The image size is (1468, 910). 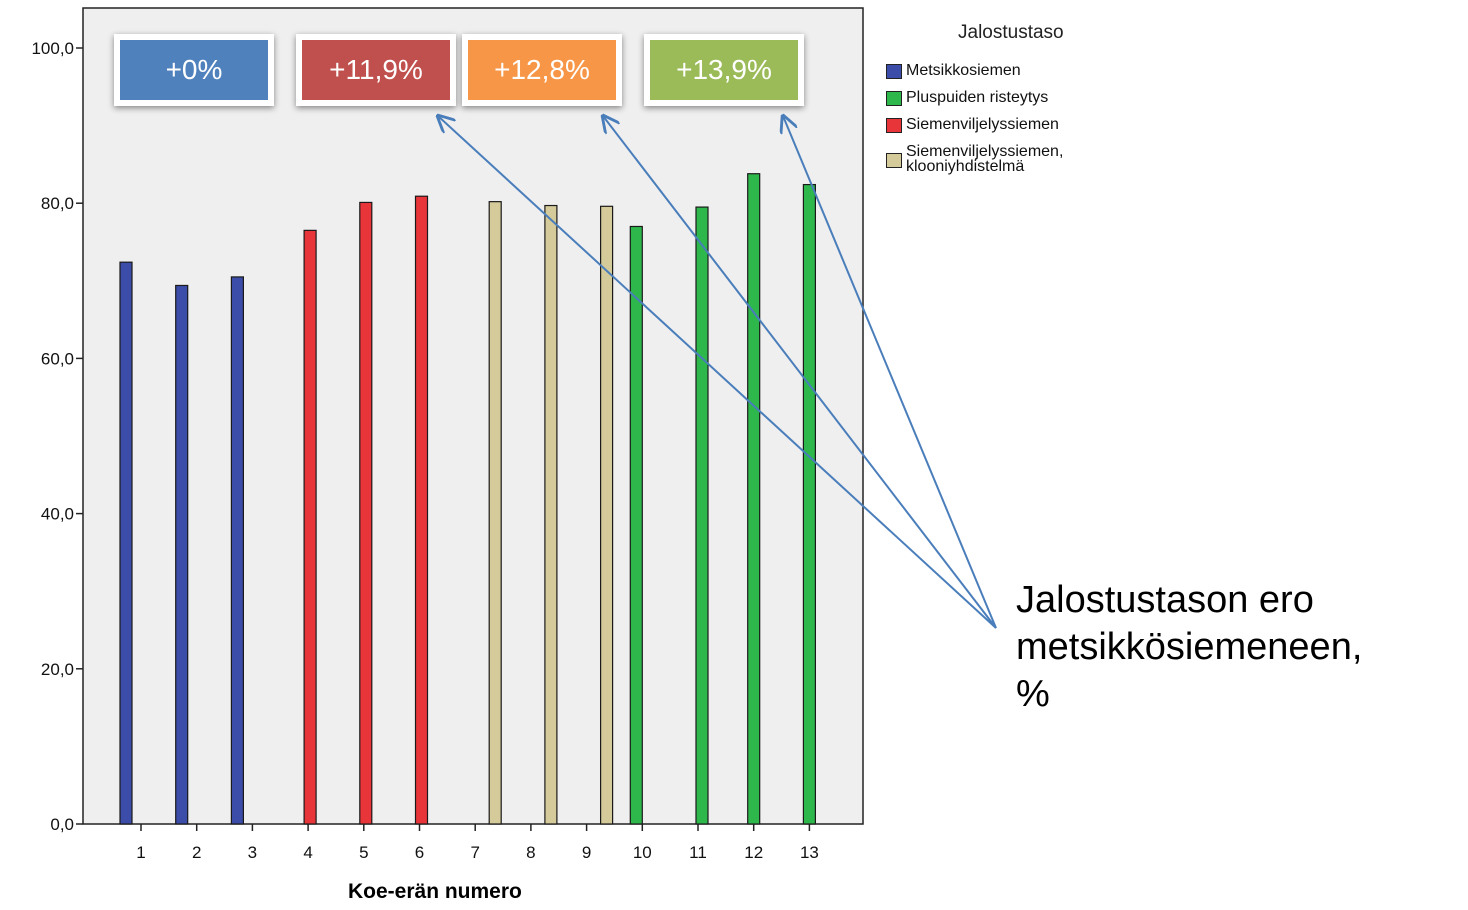 I want to click on legend-label: Metsikkosiemen, so click(x=963, y=70).